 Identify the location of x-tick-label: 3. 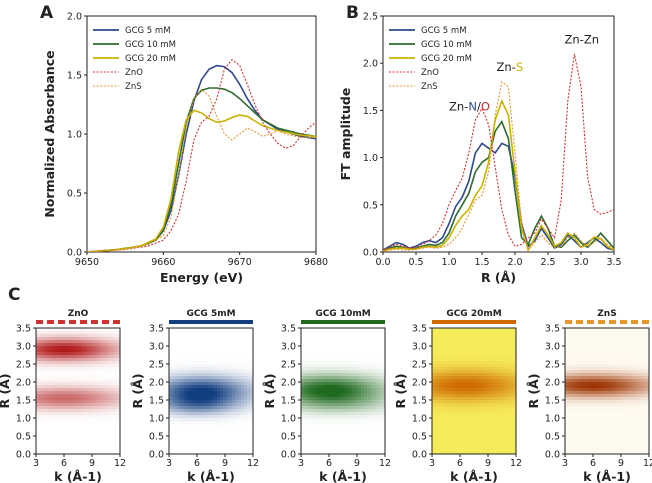
(169, 463).